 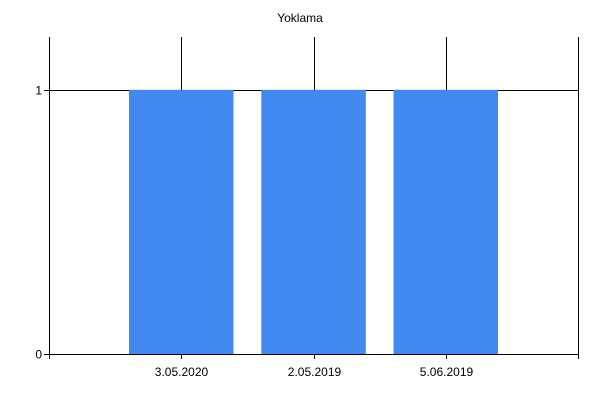 I want to click on y-tick-label: 1, so click(x=38, y=91).